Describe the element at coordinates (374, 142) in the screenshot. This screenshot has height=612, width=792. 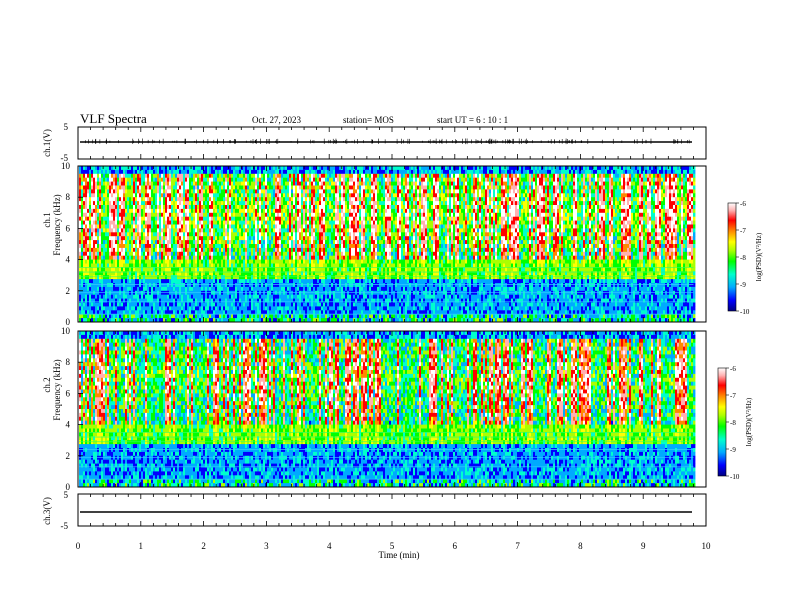
I see `ch1-voltage-panel: 5 -5 ch.1(V)` at that location.